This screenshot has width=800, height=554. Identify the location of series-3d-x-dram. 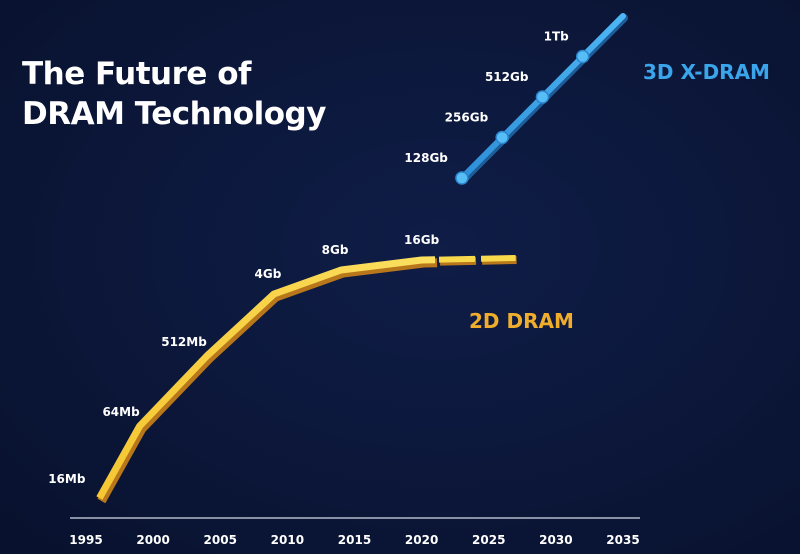
(541, 99).